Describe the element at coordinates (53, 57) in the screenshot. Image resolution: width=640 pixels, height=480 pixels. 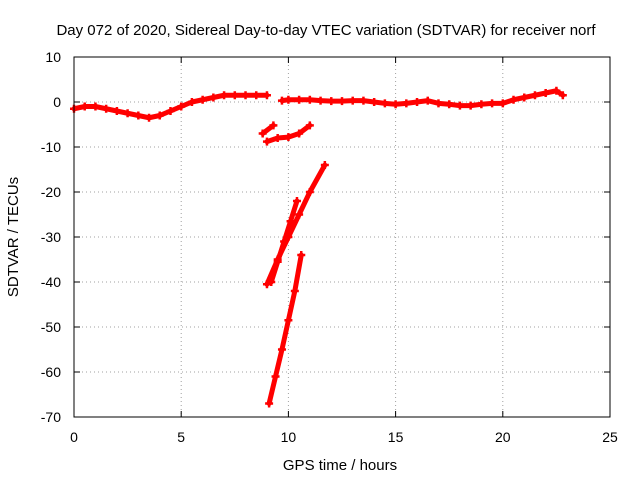
I see `y-tick-label: 10` at that location.